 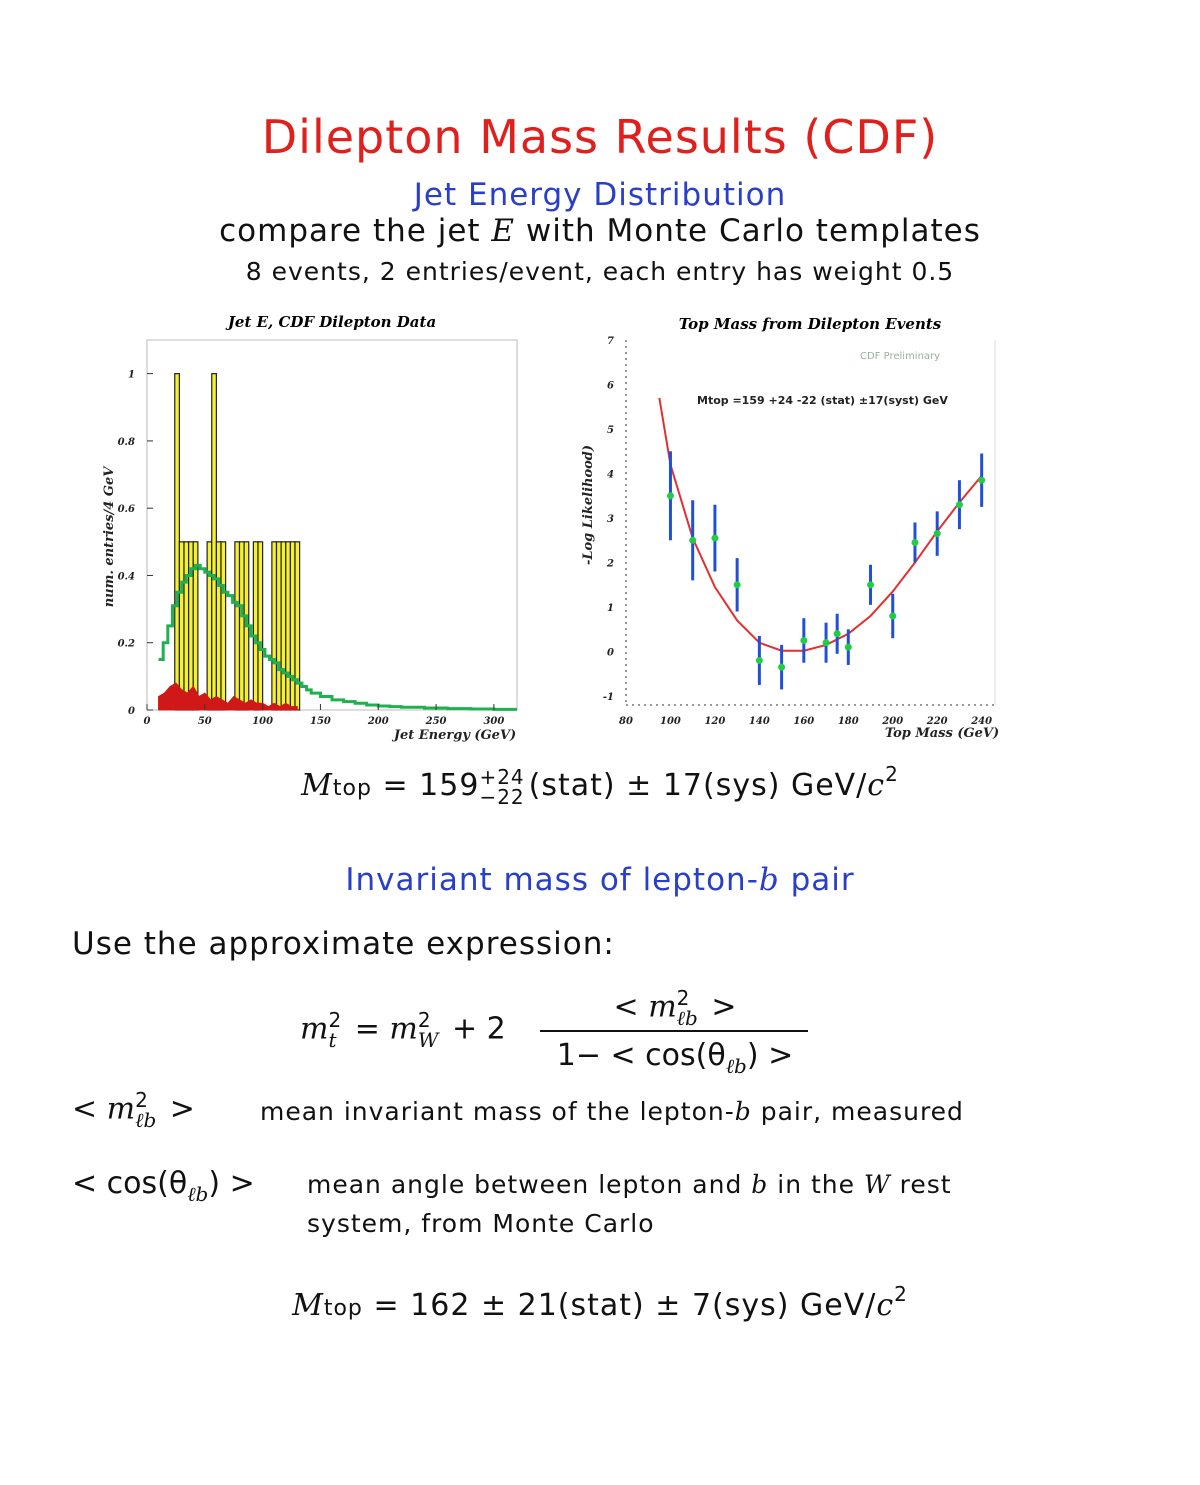 What do you see at coordinates (395, 785) in the screenshot?
I see `mtop1-eq: =` at bounding box center [395, 785].